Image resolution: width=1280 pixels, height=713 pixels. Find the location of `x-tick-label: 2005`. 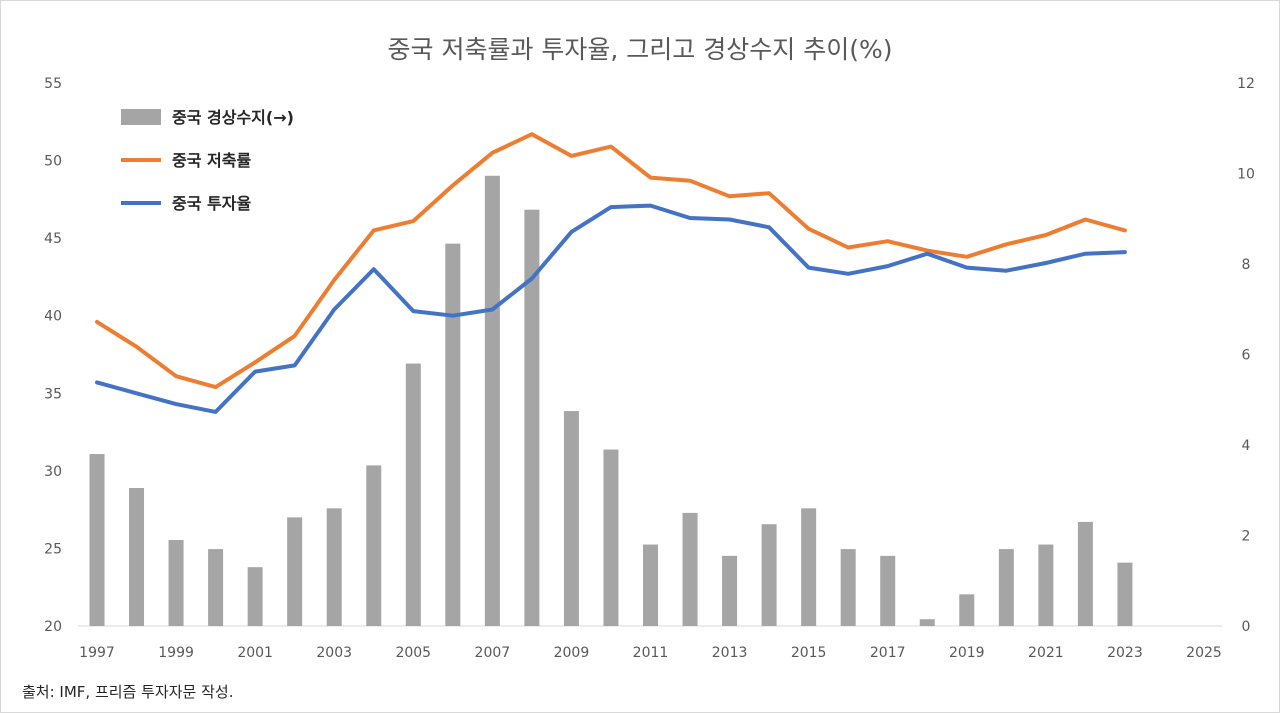

x-tick-label: 2005 is located at coordinates (413, 653).